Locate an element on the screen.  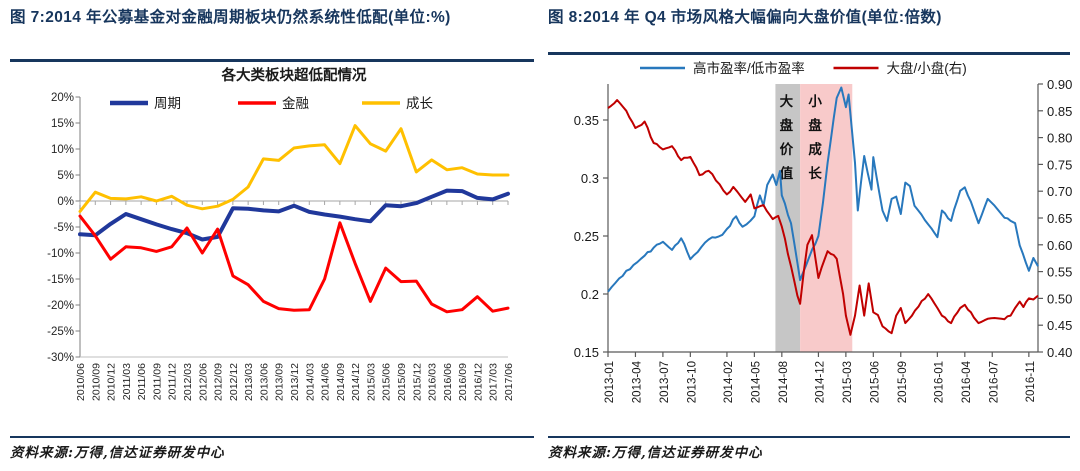
y-axis-tick-label: 0% is located at coordinates (65, 202).